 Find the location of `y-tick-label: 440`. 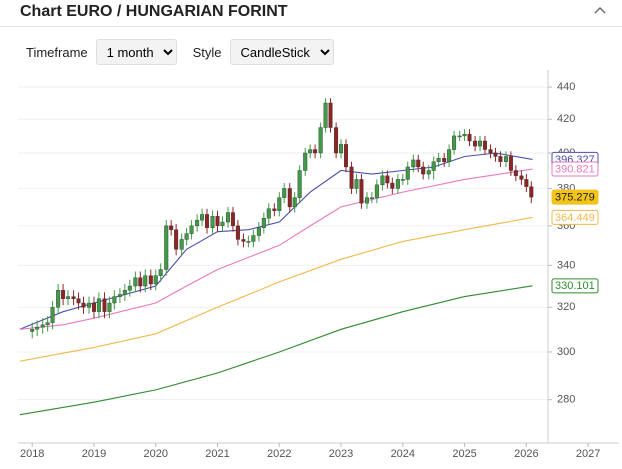

y-tick-label: 440 is located at coordinates (566, 87).